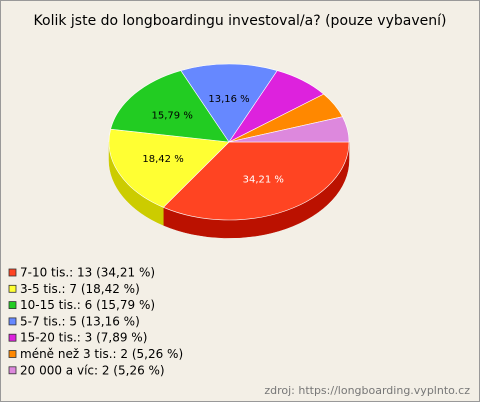 The width and height of the screenshot is (480, 402). Describe the element at coordinates (172, 116) in the screenshot. I see `data-label: 15,79 %` at that location.